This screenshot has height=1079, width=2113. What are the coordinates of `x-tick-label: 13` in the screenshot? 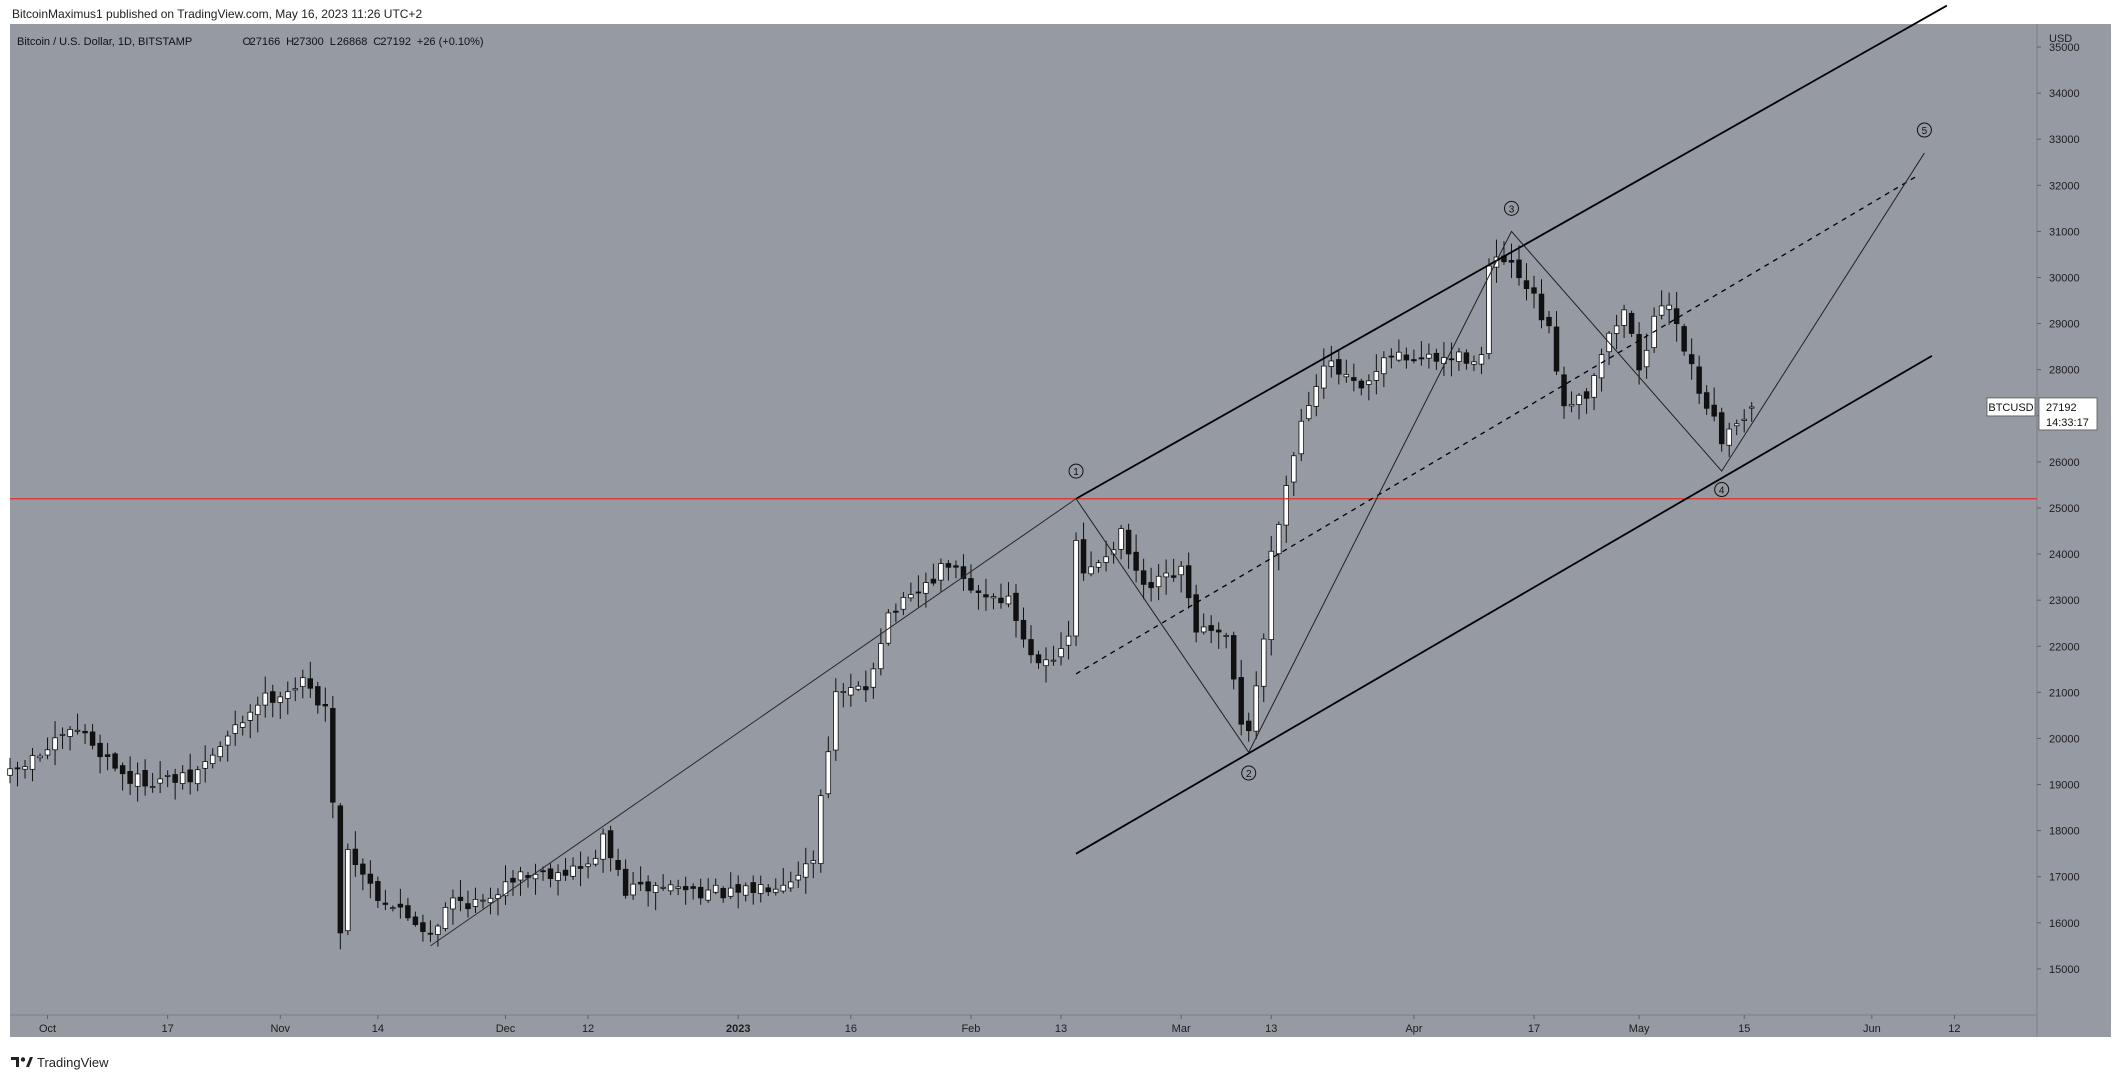 It's located at (1271, 1029).